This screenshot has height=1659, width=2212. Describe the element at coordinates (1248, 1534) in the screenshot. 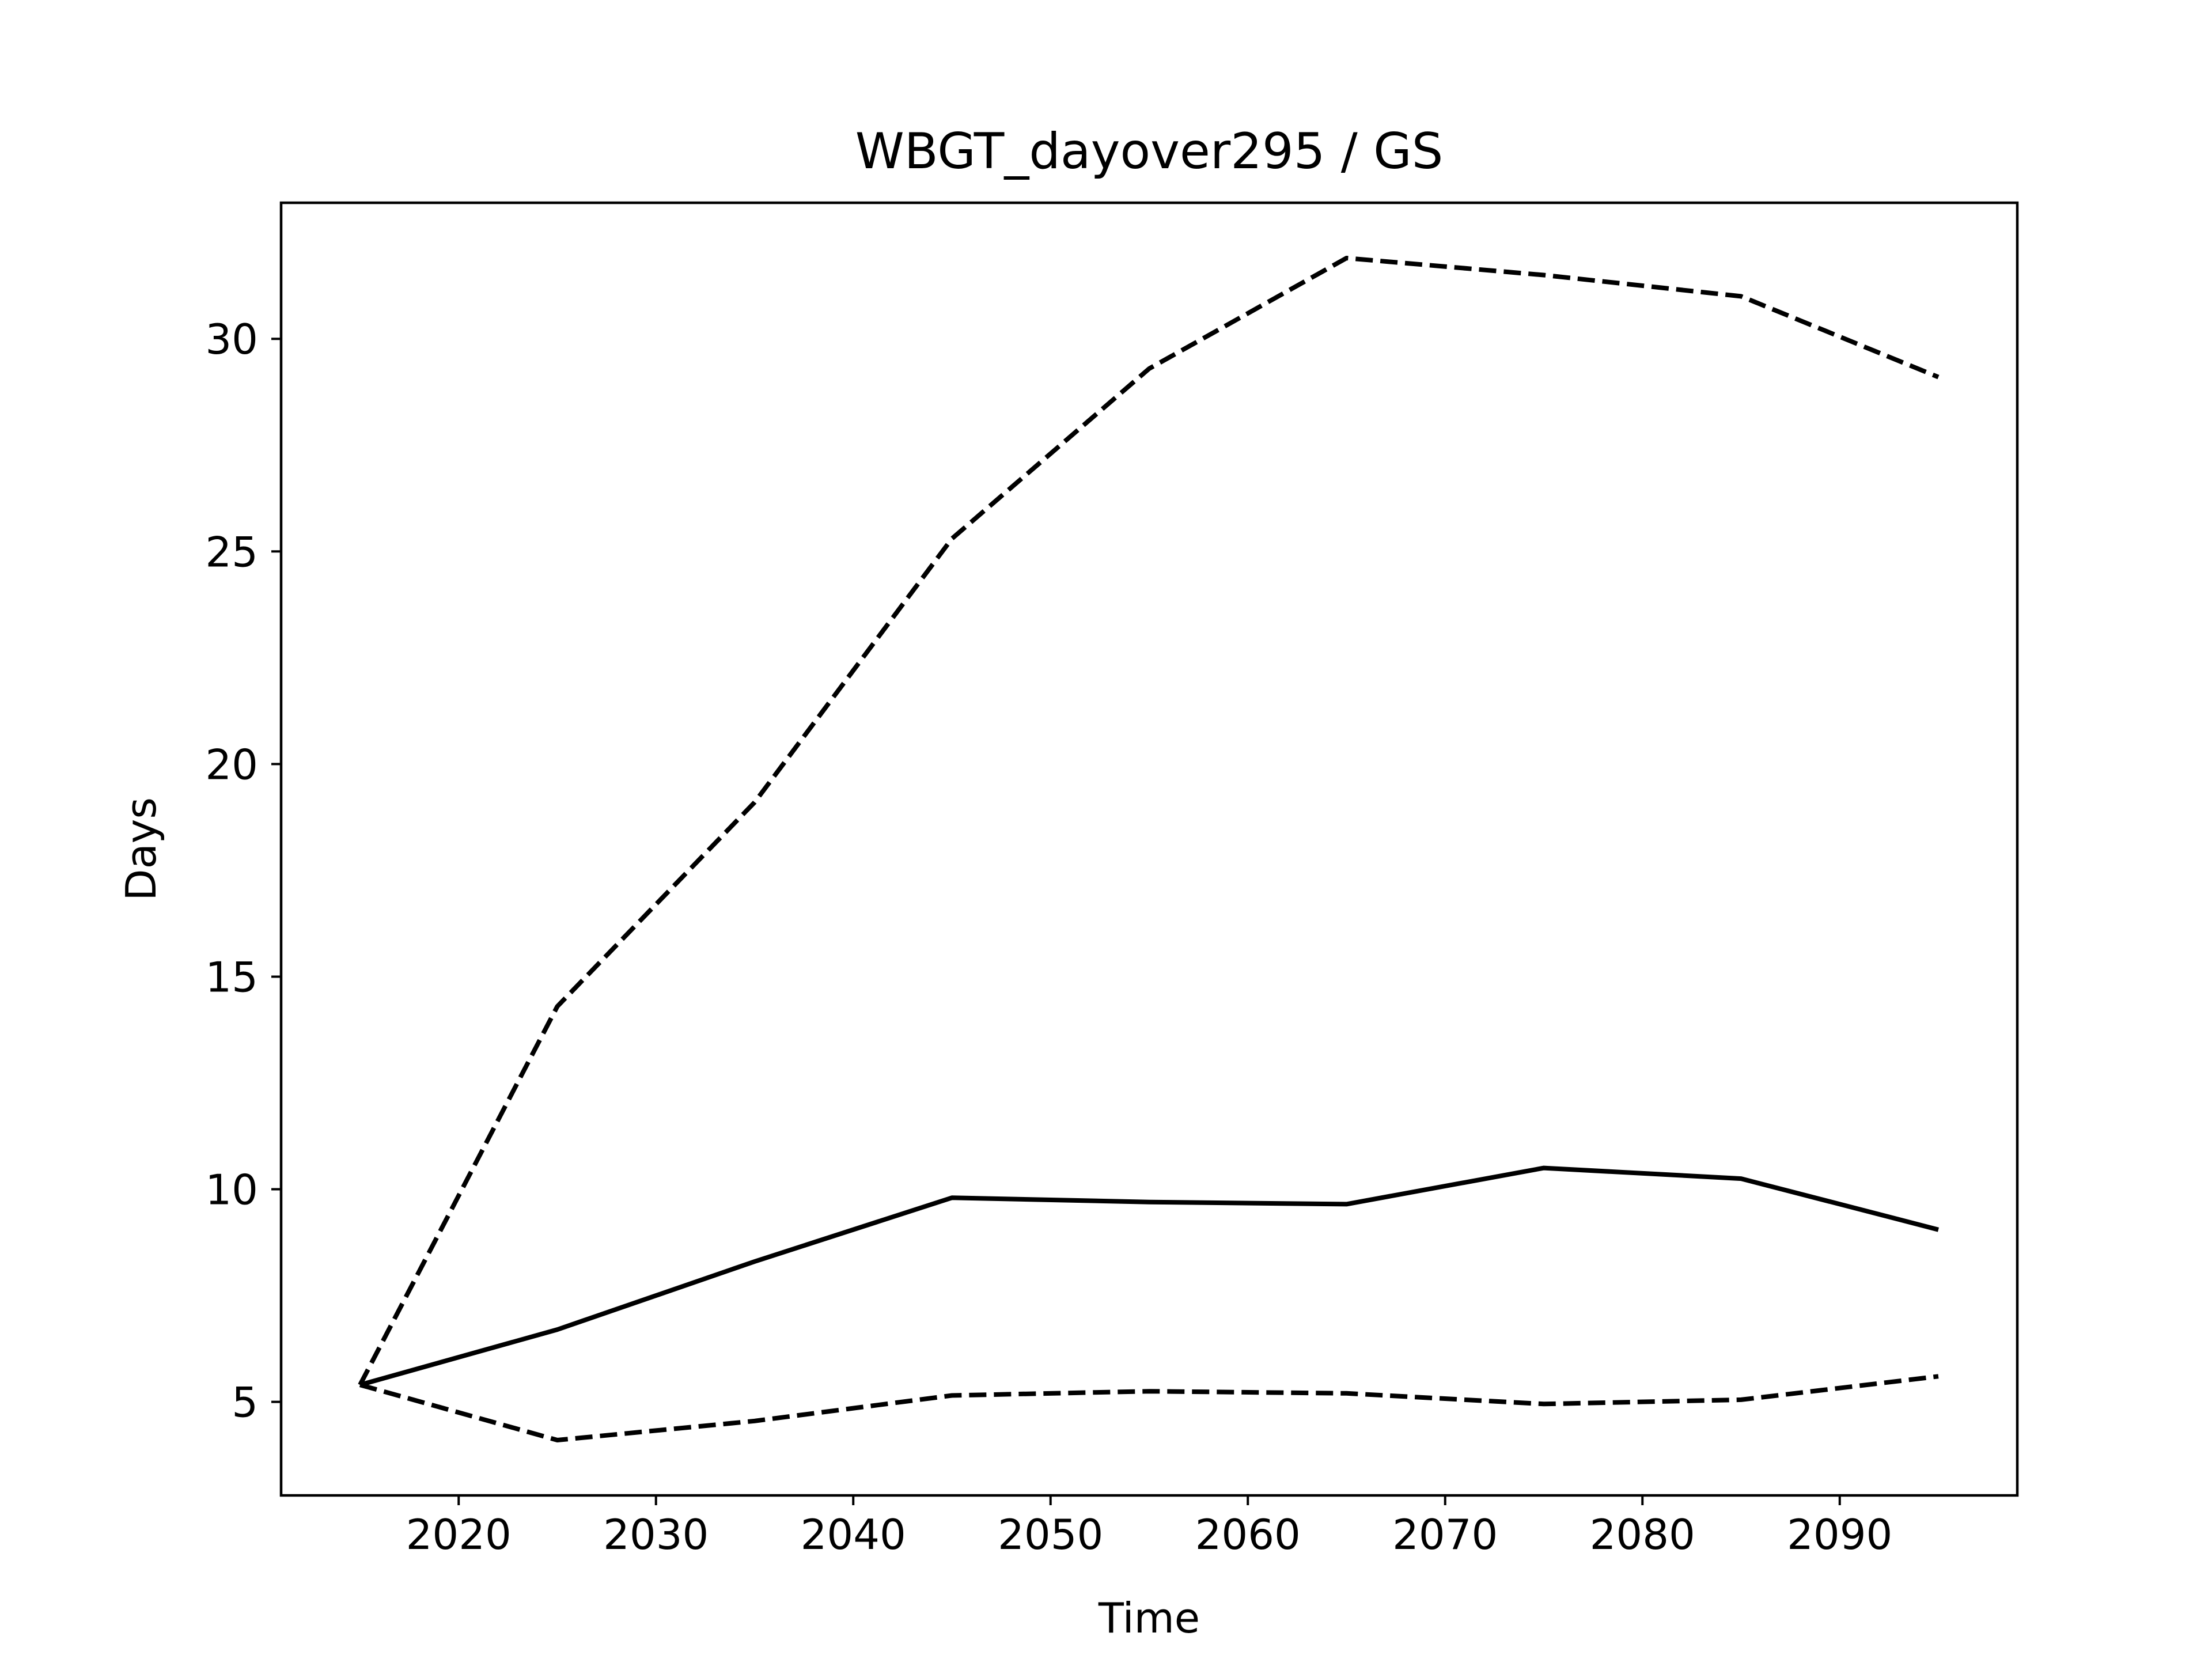

I see `x-tick-label: 2060` at that location.